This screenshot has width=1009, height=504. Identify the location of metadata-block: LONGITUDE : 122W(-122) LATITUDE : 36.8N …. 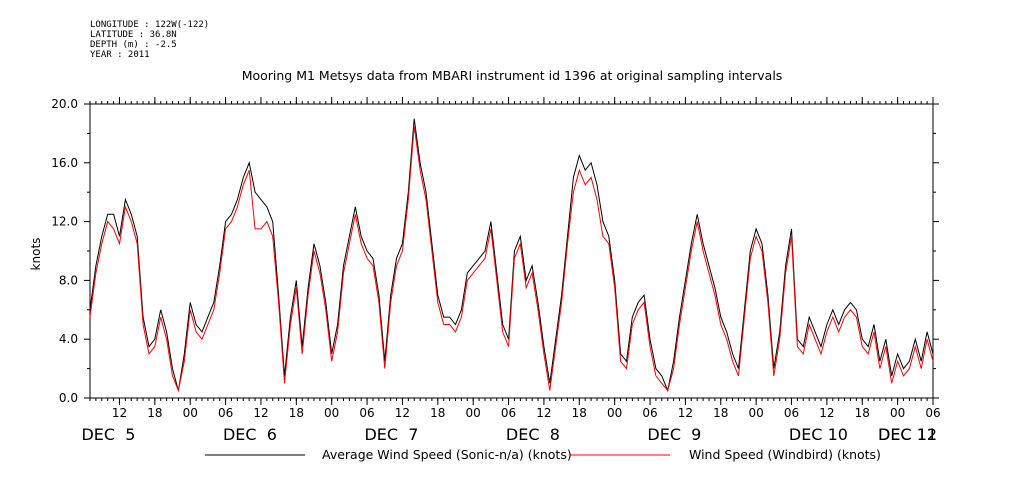
(149, 40).